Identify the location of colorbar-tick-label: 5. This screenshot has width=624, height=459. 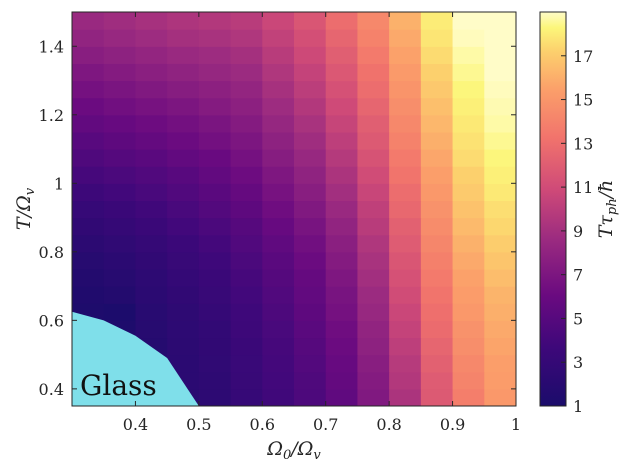
(578, 318).